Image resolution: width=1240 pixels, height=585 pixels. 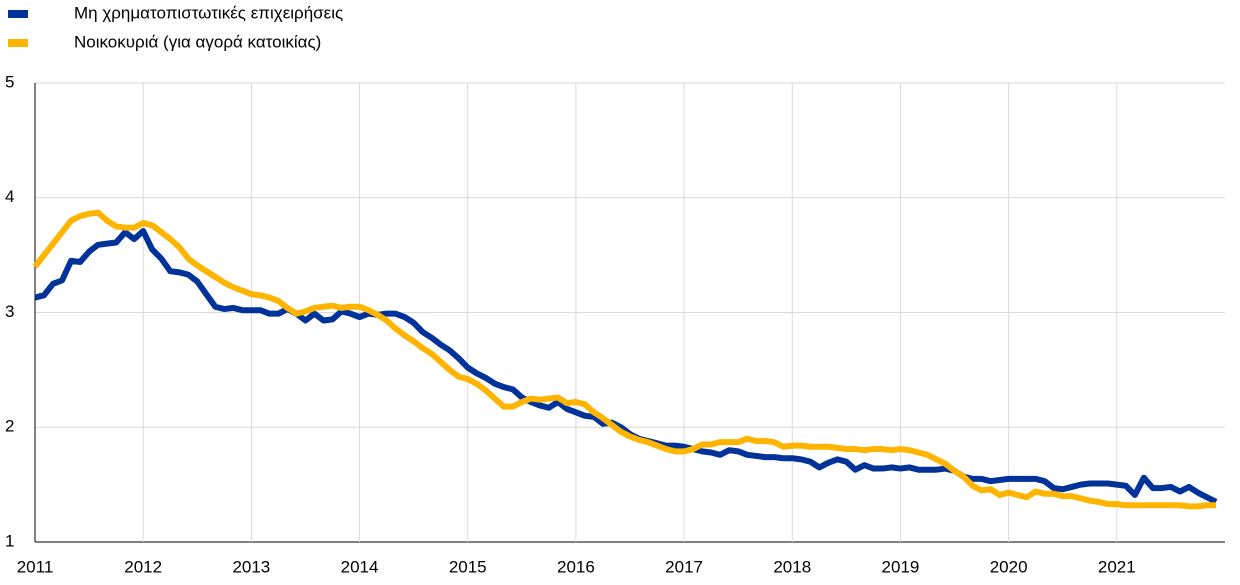 I want to click on x-tick-label: 2014, so click(x=360, y=566).